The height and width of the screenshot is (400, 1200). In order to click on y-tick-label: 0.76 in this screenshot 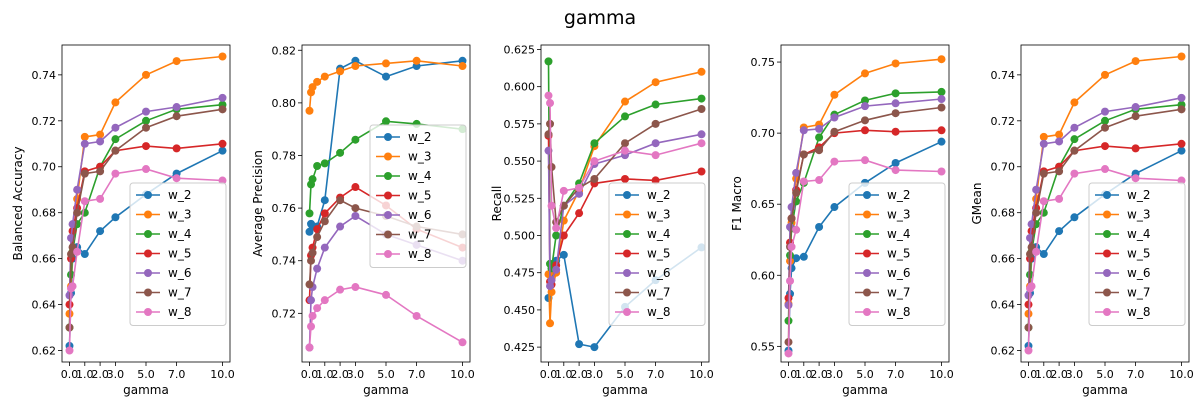, I will do `click(284, 208)`.